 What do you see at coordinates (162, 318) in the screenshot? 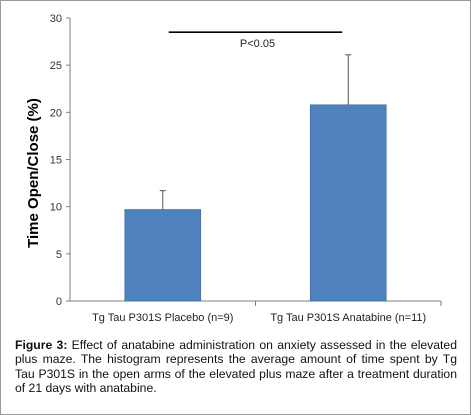
I see `x-category-label: Tg Tau P301S Placebo (n=9)` at bounding box center [162, 318].